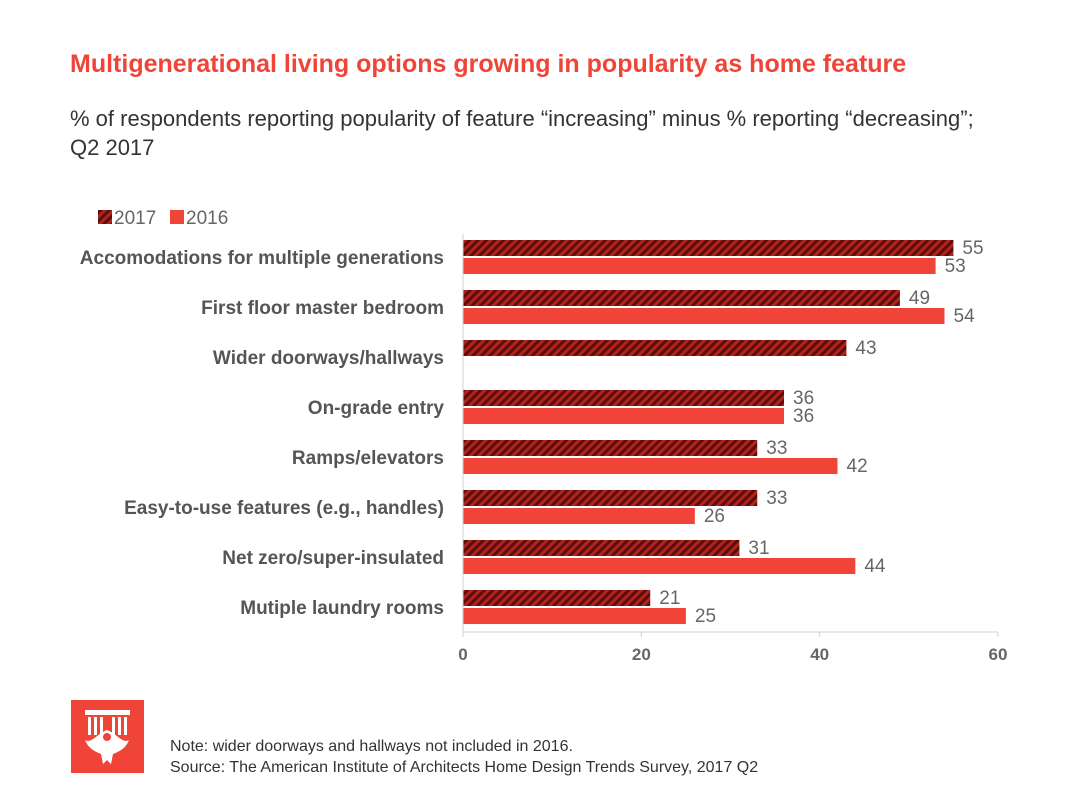 The image size is (1080, 810). I want to click on x-tick-label: 0, so click(462, 654).